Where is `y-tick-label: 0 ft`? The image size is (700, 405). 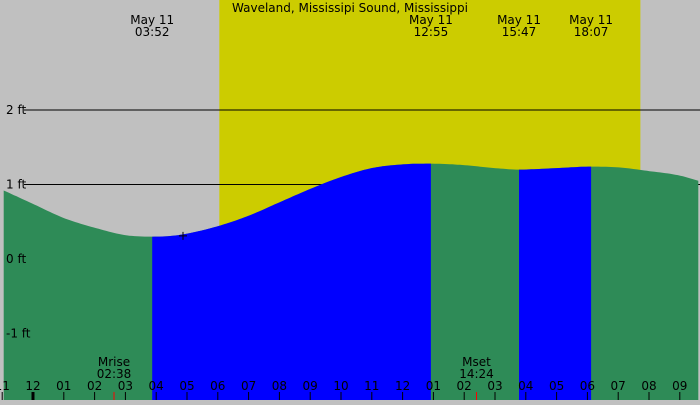
y-tick-label: 0 ft is located at coordinates (16, 259).